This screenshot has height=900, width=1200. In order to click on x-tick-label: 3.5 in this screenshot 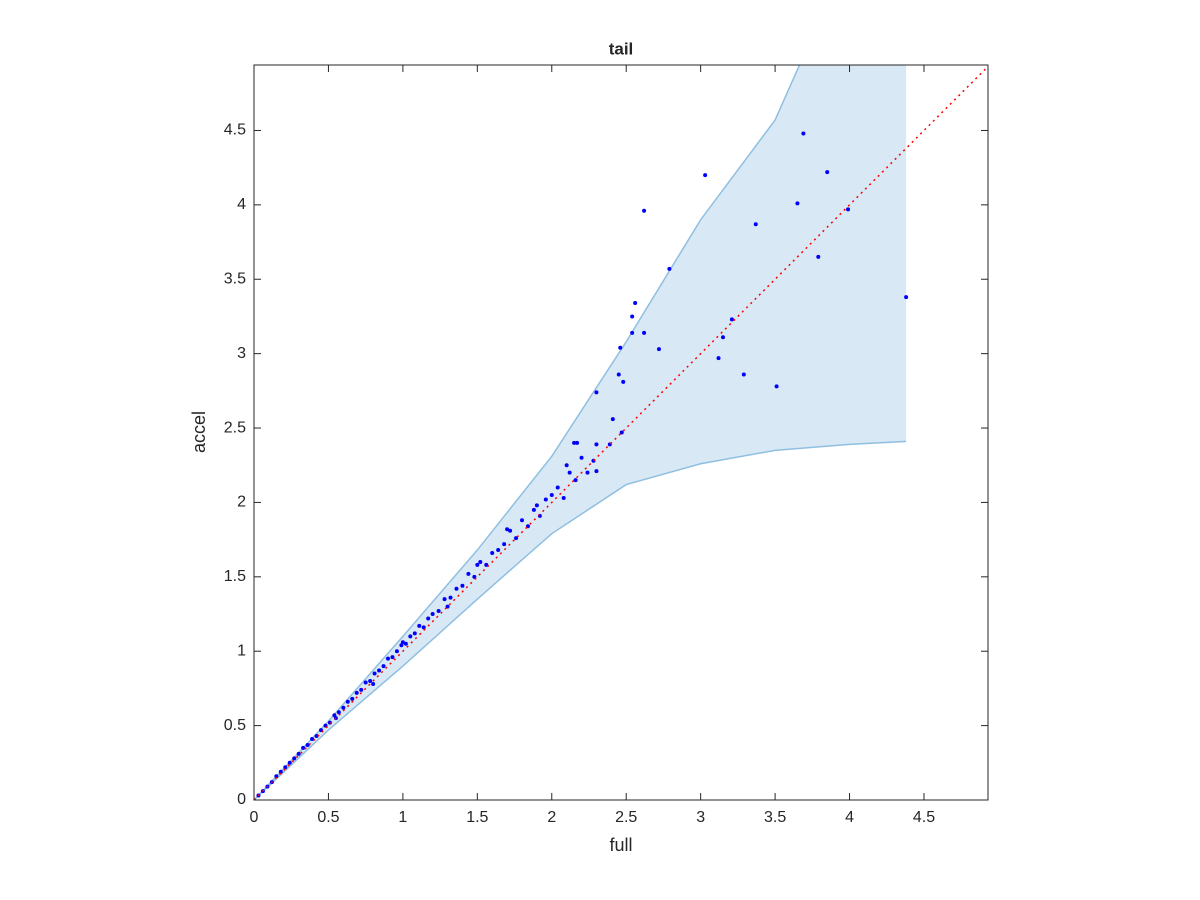, I will do `click(775, 817)`.